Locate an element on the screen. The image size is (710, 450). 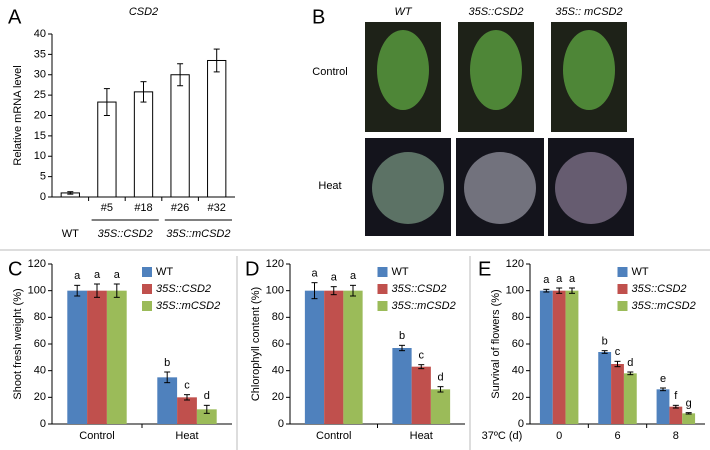
chart-title: CSD2 is located at coordinates (143, 12).